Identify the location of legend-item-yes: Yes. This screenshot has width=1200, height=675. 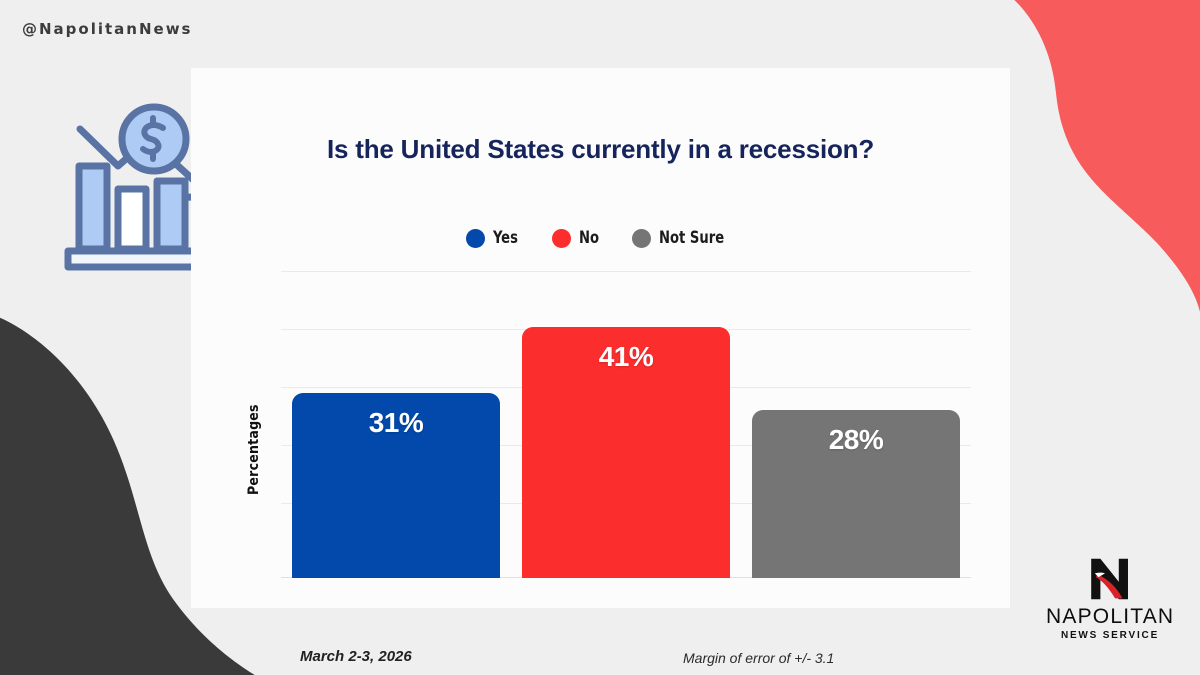
(493, 238).